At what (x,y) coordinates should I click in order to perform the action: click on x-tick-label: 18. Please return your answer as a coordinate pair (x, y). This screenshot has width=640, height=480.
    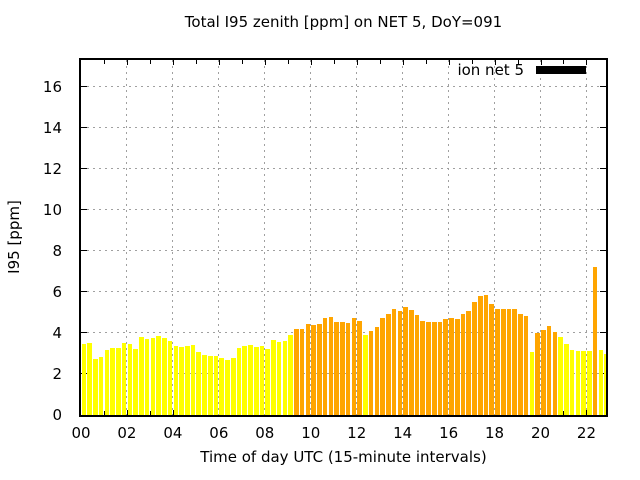
    Looking at the image, I should click on (495, 433).